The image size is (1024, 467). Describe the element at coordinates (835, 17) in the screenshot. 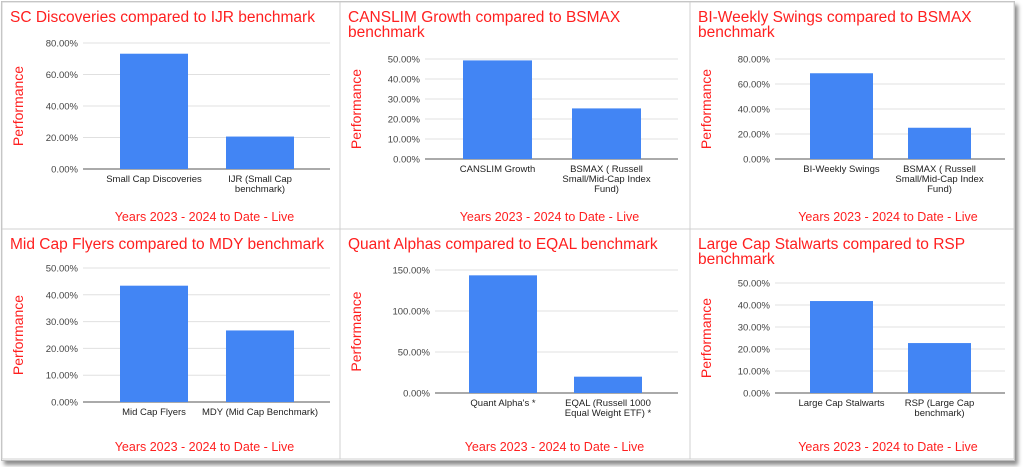

I see `chart-title: BI-Weekly Swings compared to BSMAX` at that location.